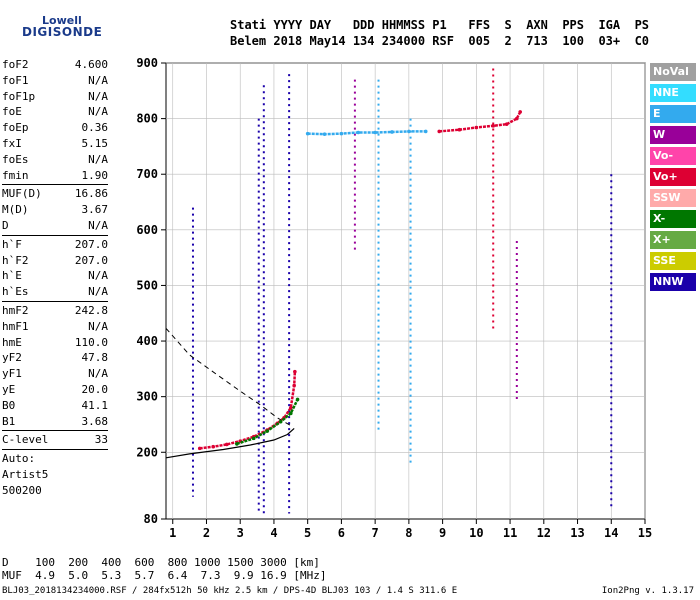 Image resolution: width=700 pixels, height=600 pixels. I want to click on y-tick-label: 800, so click(147, 119).